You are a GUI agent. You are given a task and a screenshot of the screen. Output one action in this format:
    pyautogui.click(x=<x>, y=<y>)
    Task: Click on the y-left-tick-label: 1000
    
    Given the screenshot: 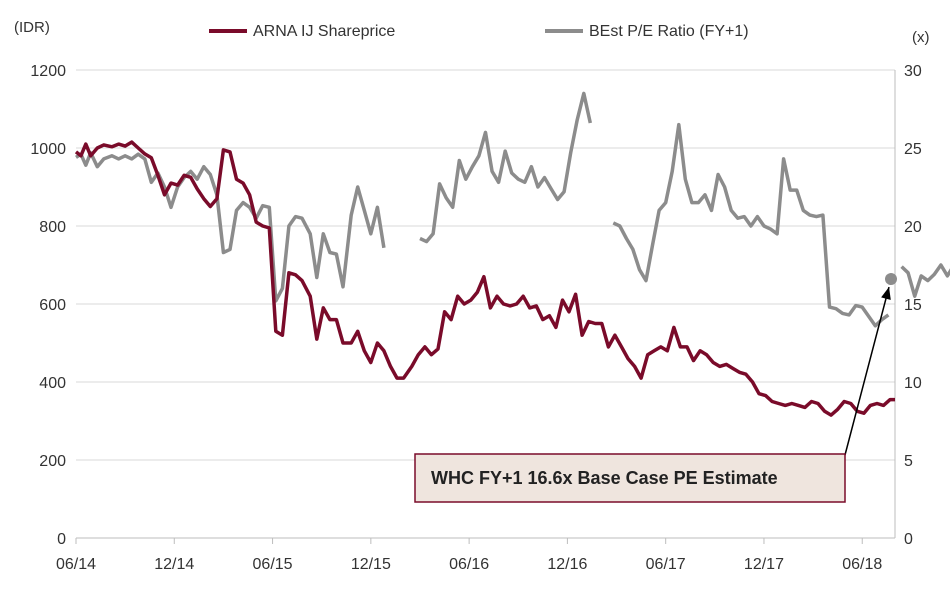 What is the action you would take?
    pyautogui.click(x=48, y=149)
    